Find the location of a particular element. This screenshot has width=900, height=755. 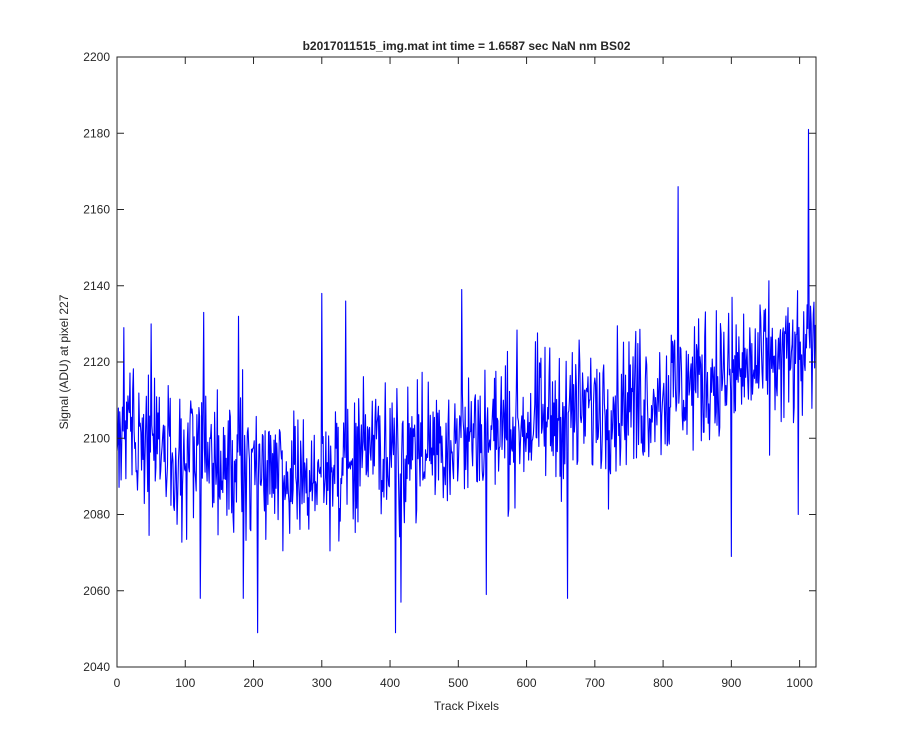

y-tick-label: 2140 is located at coordinates (96, 286).